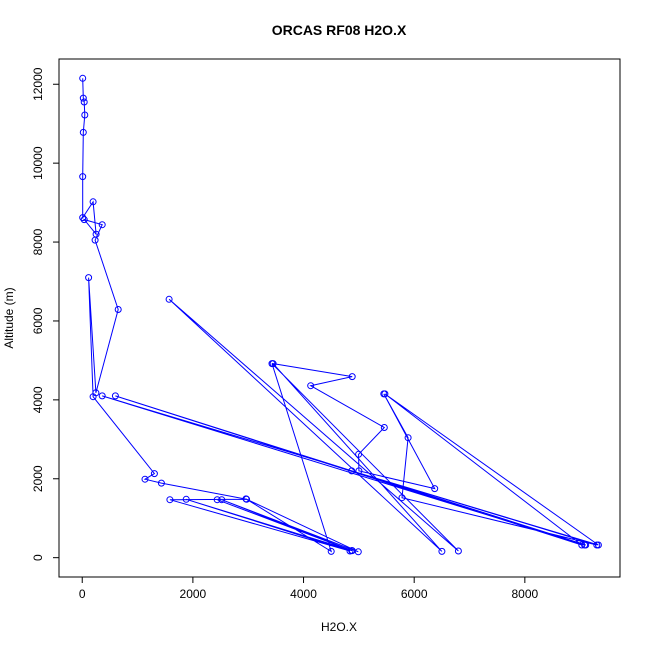  Describe the element at coordinates (38, 84) in the screenshot. I see `y-tick-label: 12000` at that location.